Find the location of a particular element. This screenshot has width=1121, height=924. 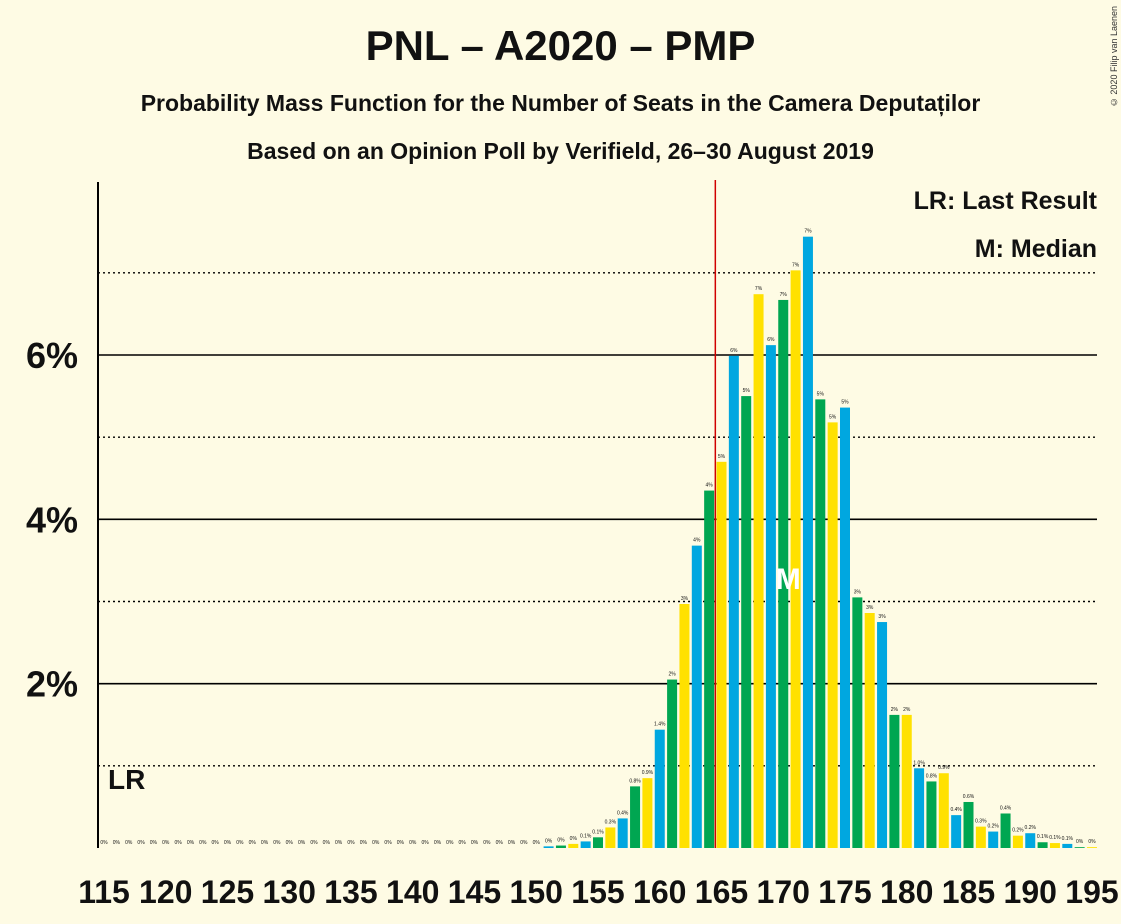

x-tick-label: 140 is located at coordinates (412, 892).